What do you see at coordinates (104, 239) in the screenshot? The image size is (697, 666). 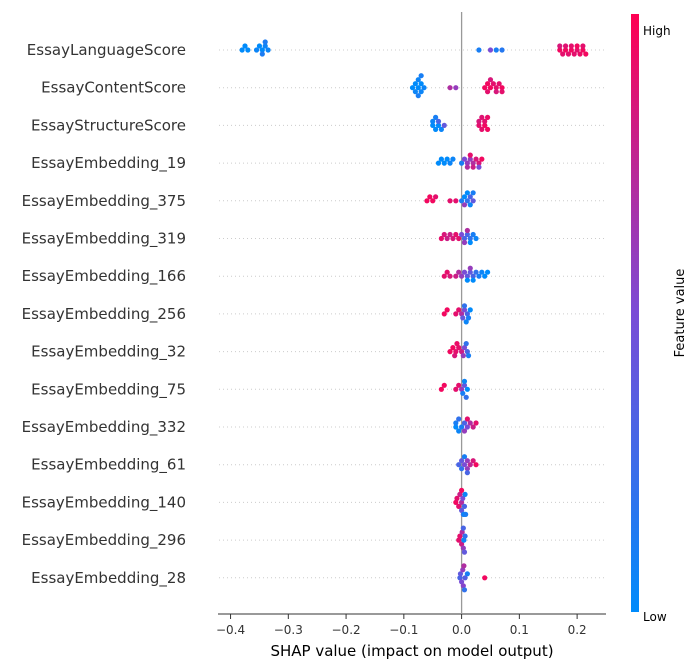 I see `feature-label: EssayEmbedding_319` at bounding box center [104, 239].